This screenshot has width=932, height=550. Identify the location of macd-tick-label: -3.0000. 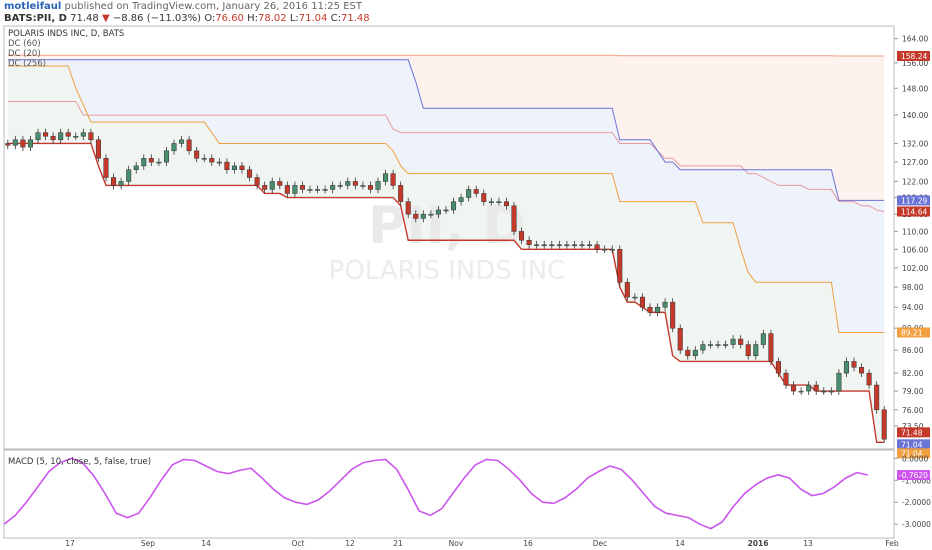
(916, 524).